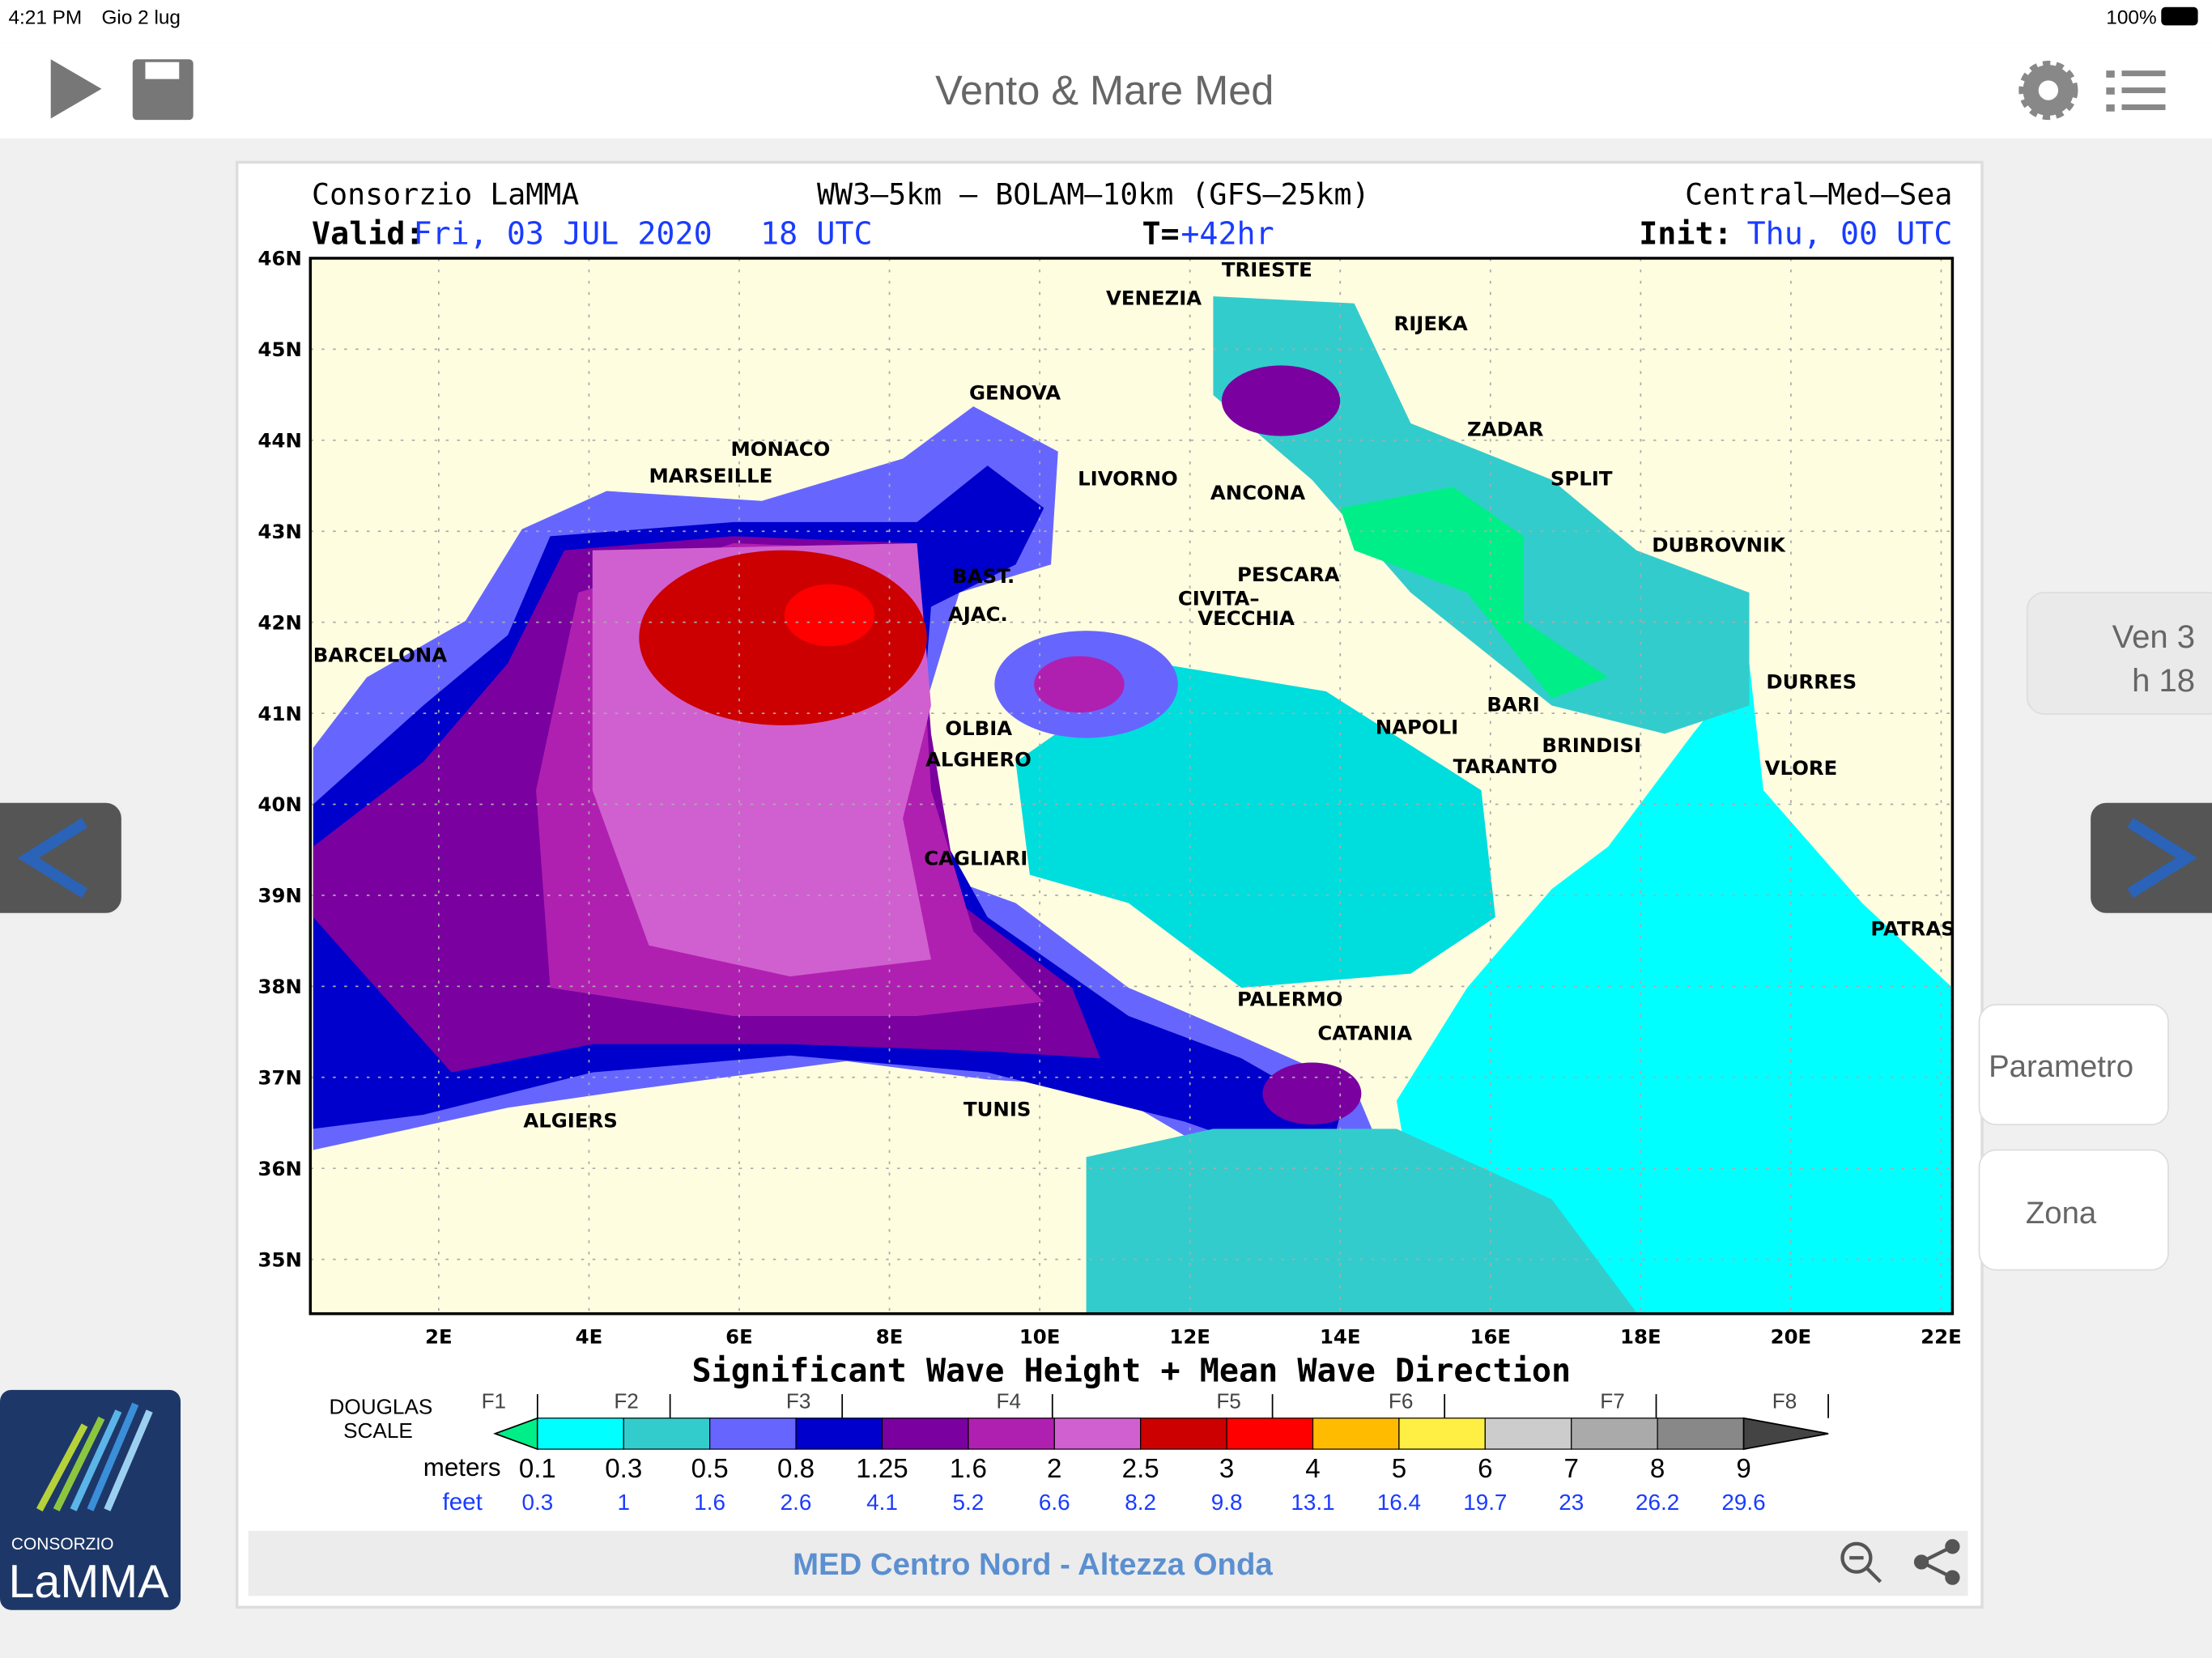 This screenshot has width=2212, height=1658. Describe the element at coordinates (1054, 1469) in the screenshot. I see `legend-meters: 2` at that location.